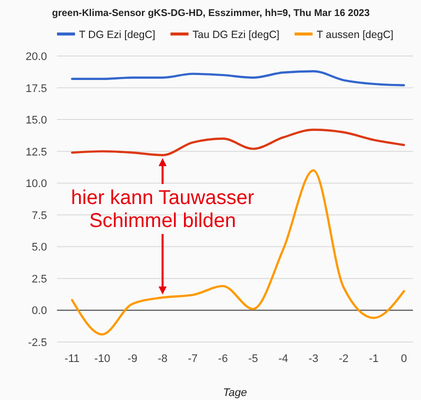 The height and width of the screenshot is (400, 421). I want to click on y-tick-label: 12.5, so click(36, 152).